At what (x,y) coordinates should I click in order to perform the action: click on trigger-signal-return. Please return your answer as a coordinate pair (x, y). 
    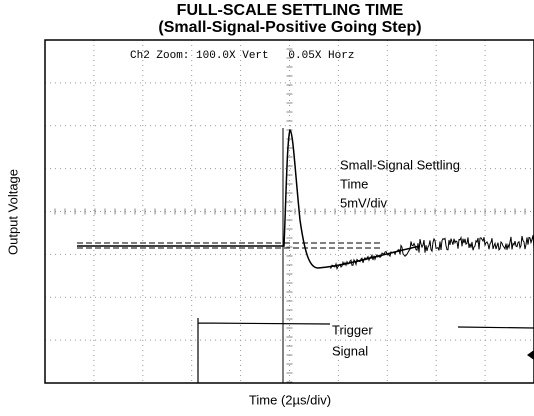
    Looking at the image, I should click on (495, 327).